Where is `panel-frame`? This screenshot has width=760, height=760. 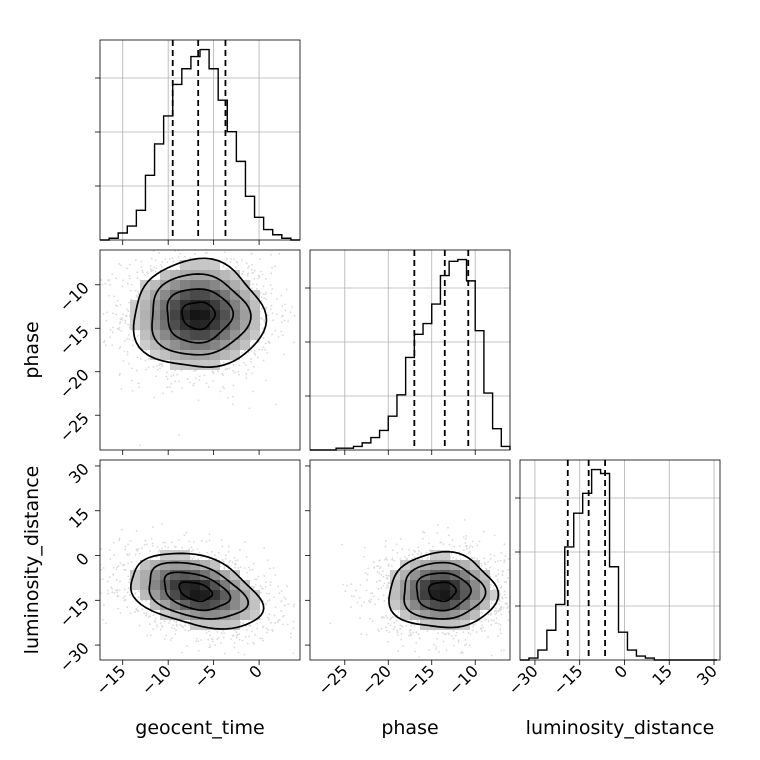 panel-frame is located at coordinates (200, 350).